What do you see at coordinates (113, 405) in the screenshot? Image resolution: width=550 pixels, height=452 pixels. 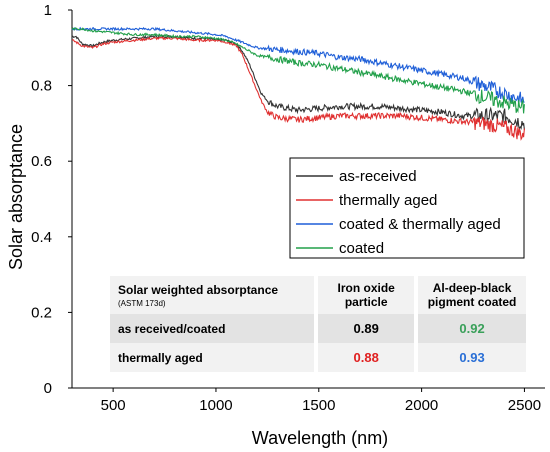 I see `x-tick-label: 500` at bounding box center [113, 405].